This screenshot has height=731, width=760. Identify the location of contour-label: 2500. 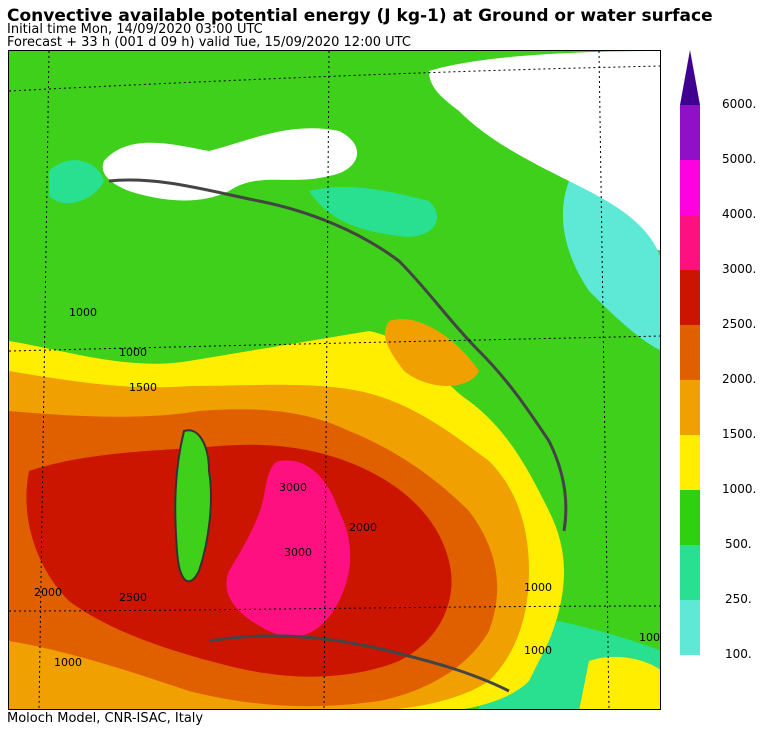
(133, 597).